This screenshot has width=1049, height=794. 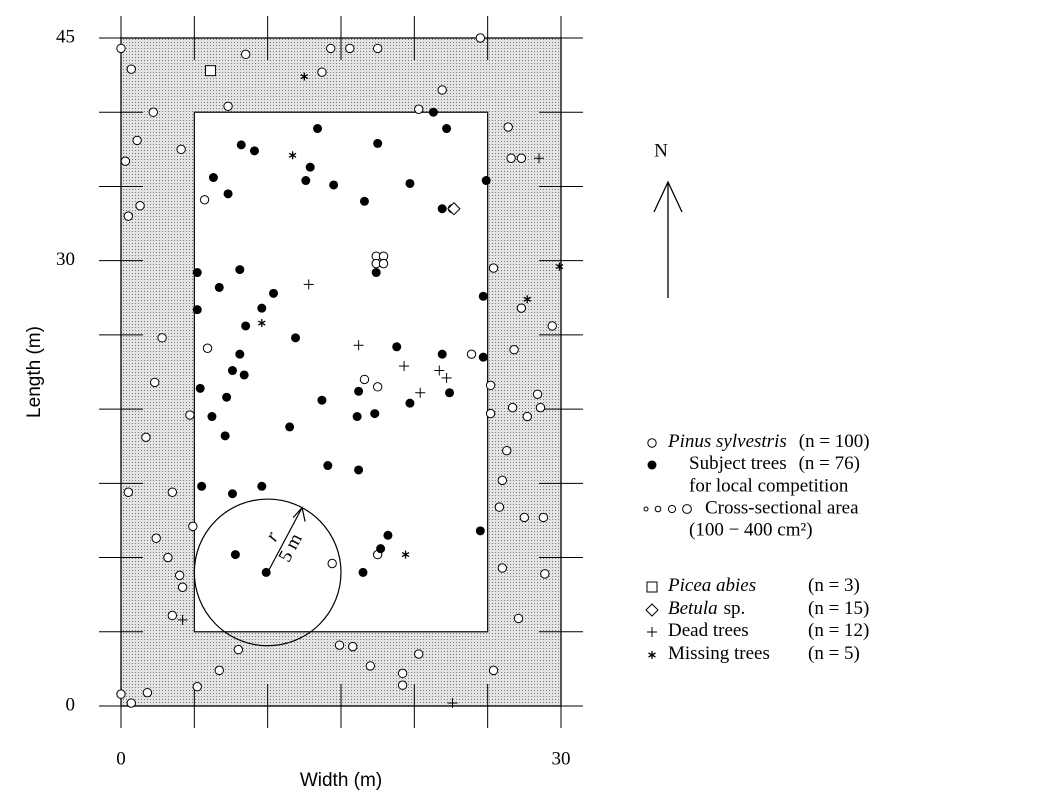 I want to click on legend-note: for local competition, so click(x=769, y=485).